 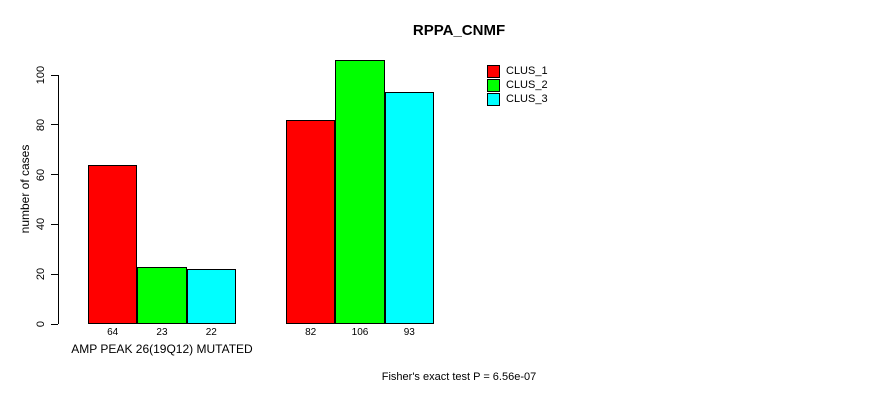 What do you see at coordinates (493, 71) in the screenshot?
I see `legend-swatch-clus1-icon` at bounding box center [493, 71].